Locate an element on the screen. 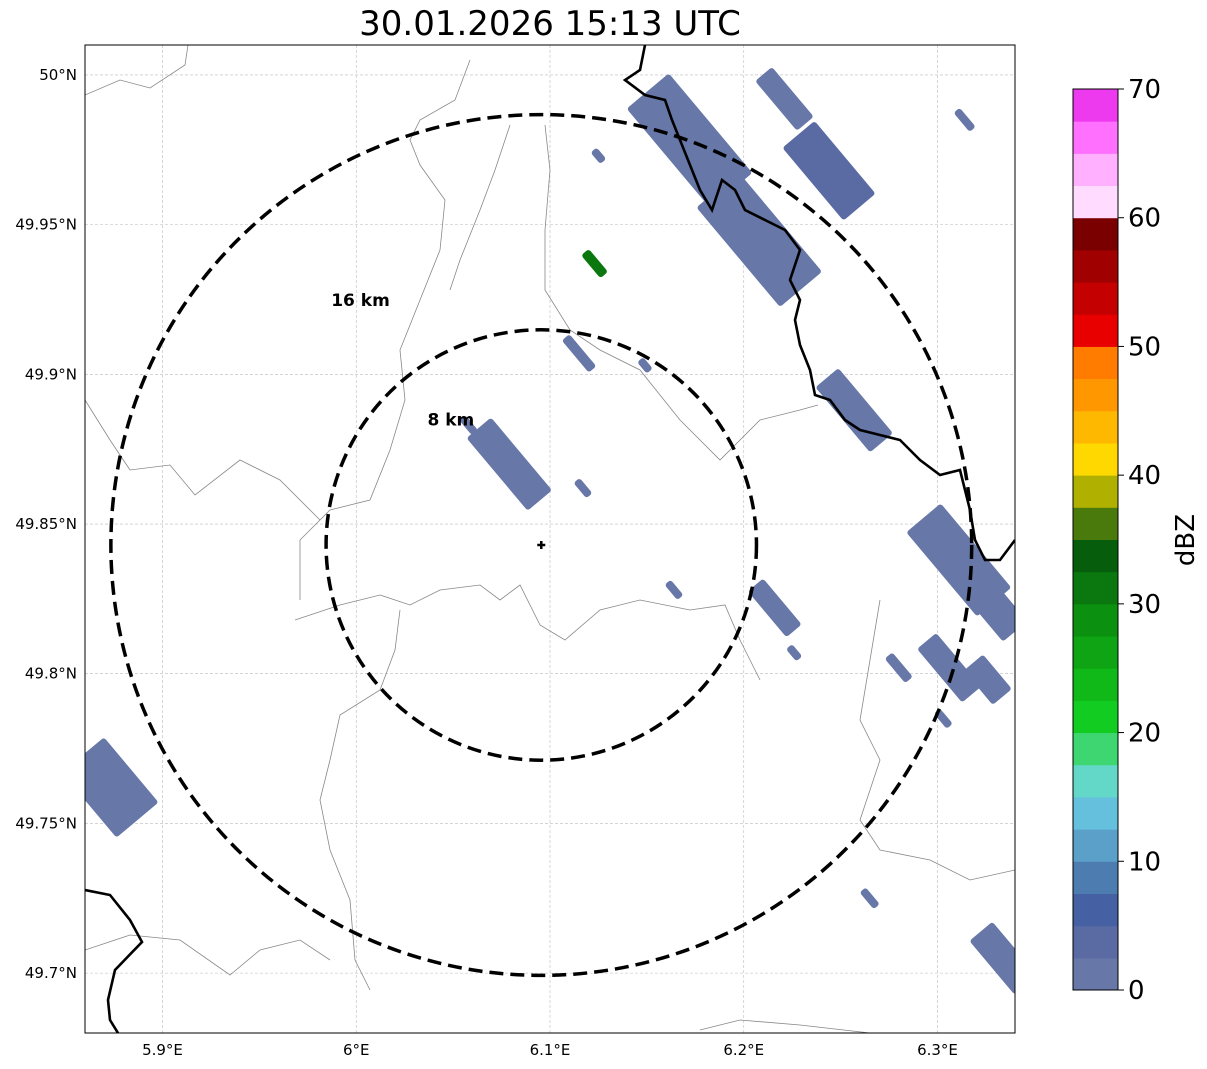  range-ring-label: 16 km is located at coordinates (360, 301).